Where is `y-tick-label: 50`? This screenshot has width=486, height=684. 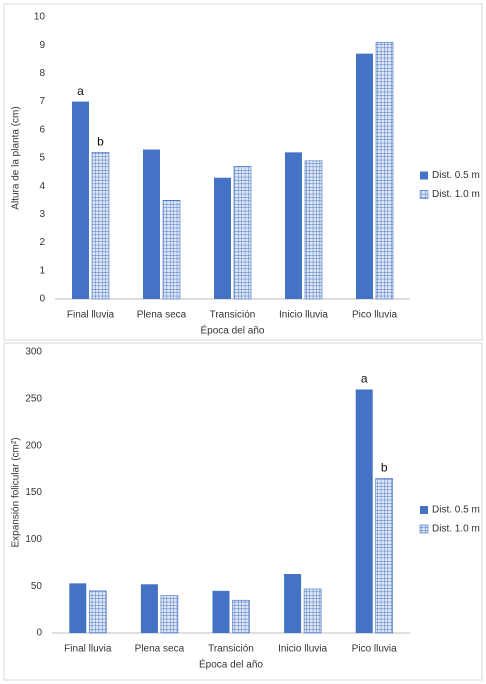
y-tick-label: 50 is located at coordinates (37, 586).